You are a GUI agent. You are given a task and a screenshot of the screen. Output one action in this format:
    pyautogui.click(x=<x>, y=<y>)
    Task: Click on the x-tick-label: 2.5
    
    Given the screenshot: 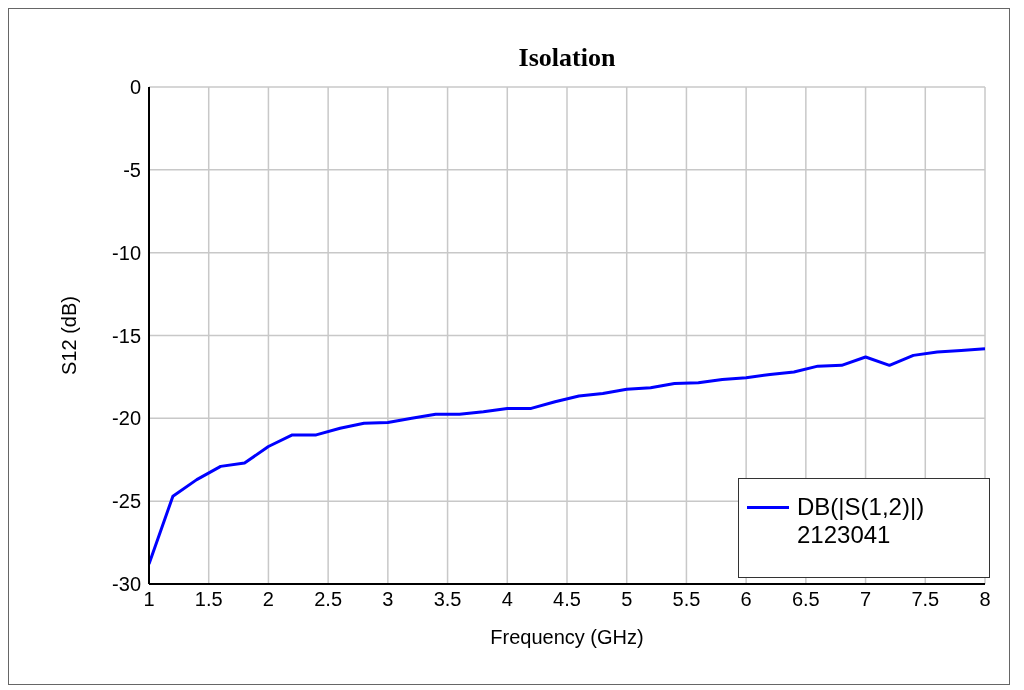 What is the action you would take?
    pyautogui.click(x=328, y=599)
    